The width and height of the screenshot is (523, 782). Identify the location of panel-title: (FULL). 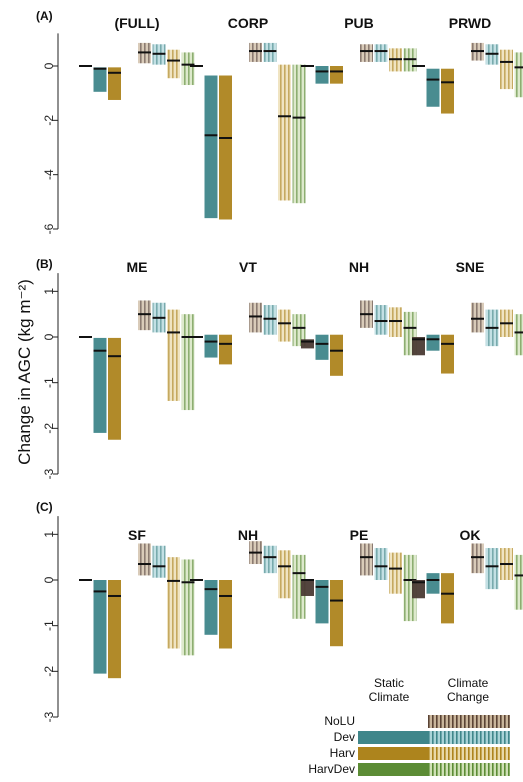
(136, 23).